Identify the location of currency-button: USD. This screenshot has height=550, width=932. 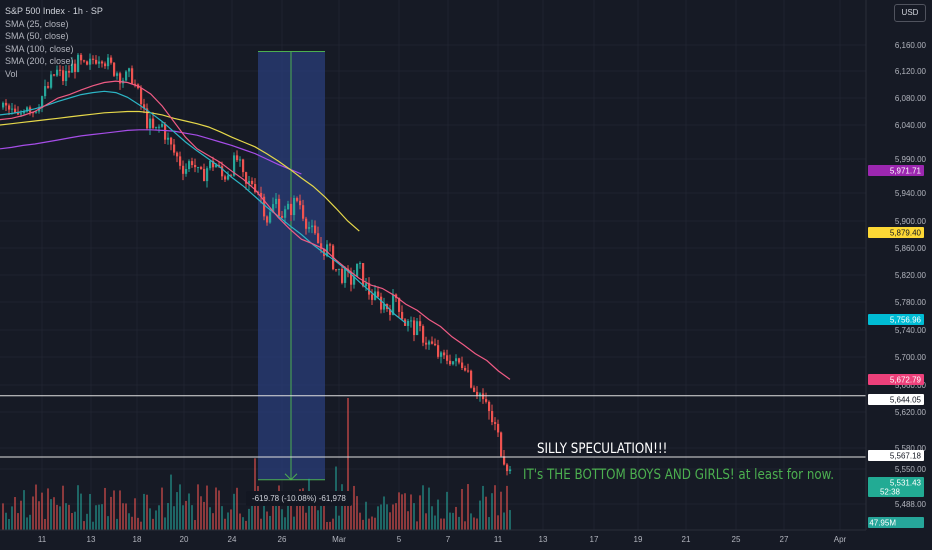
(910, 13).